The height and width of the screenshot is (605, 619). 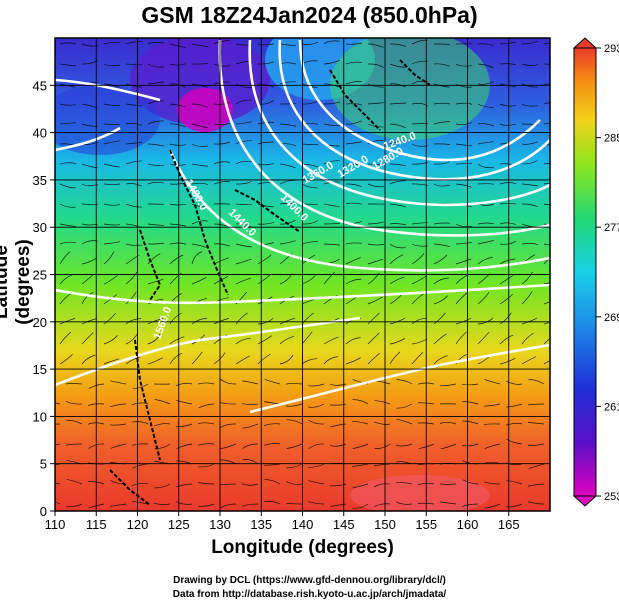 I want to click on x-tick-label: 145, so click(x=344, y=524).